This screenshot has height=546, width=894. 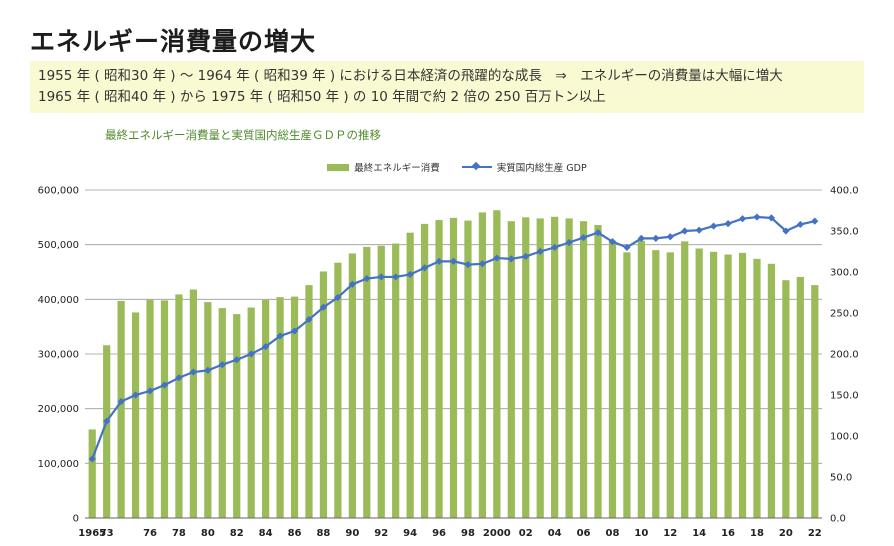 I want to click on x-tick-label: 90, so click(x=352, y=533).